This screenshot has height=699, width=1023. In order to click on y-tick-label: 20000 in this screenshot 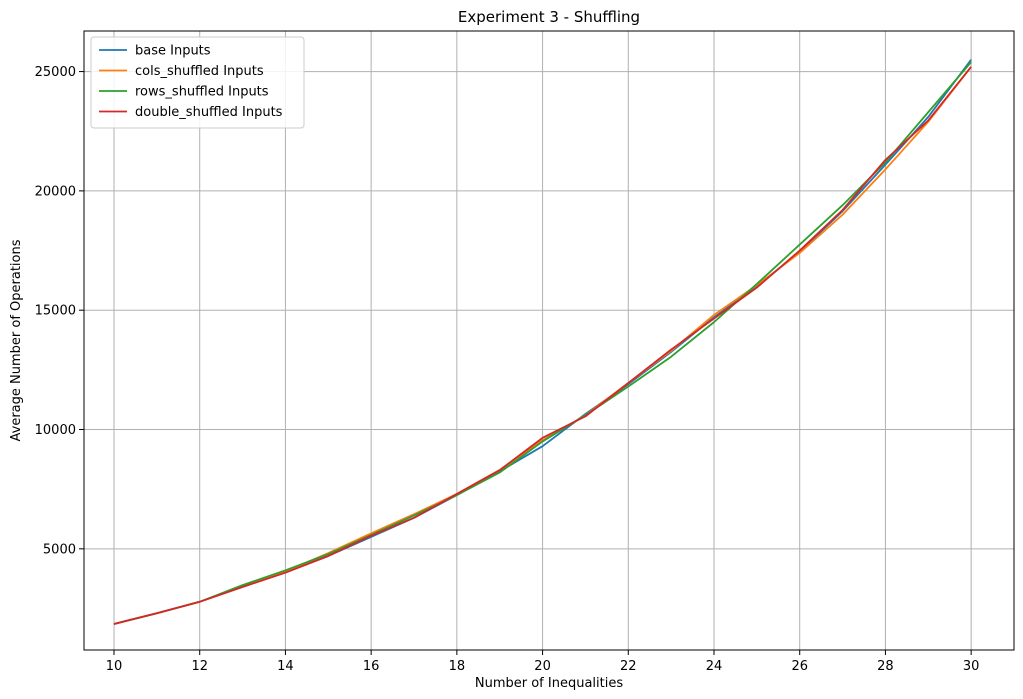, I will do `click(55, 191)`.